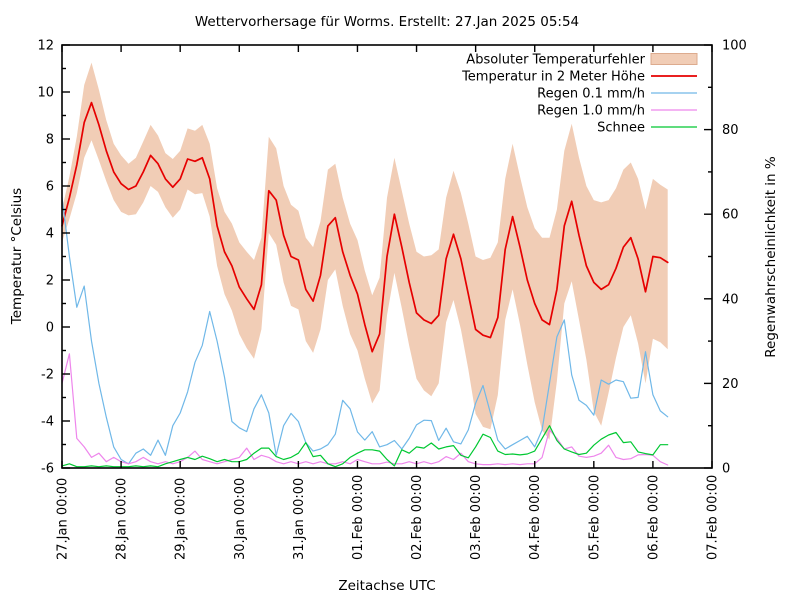  Describe the element at coordinates (45, 46) in the screenshot. I see `y-tick-label: 12` at that location.